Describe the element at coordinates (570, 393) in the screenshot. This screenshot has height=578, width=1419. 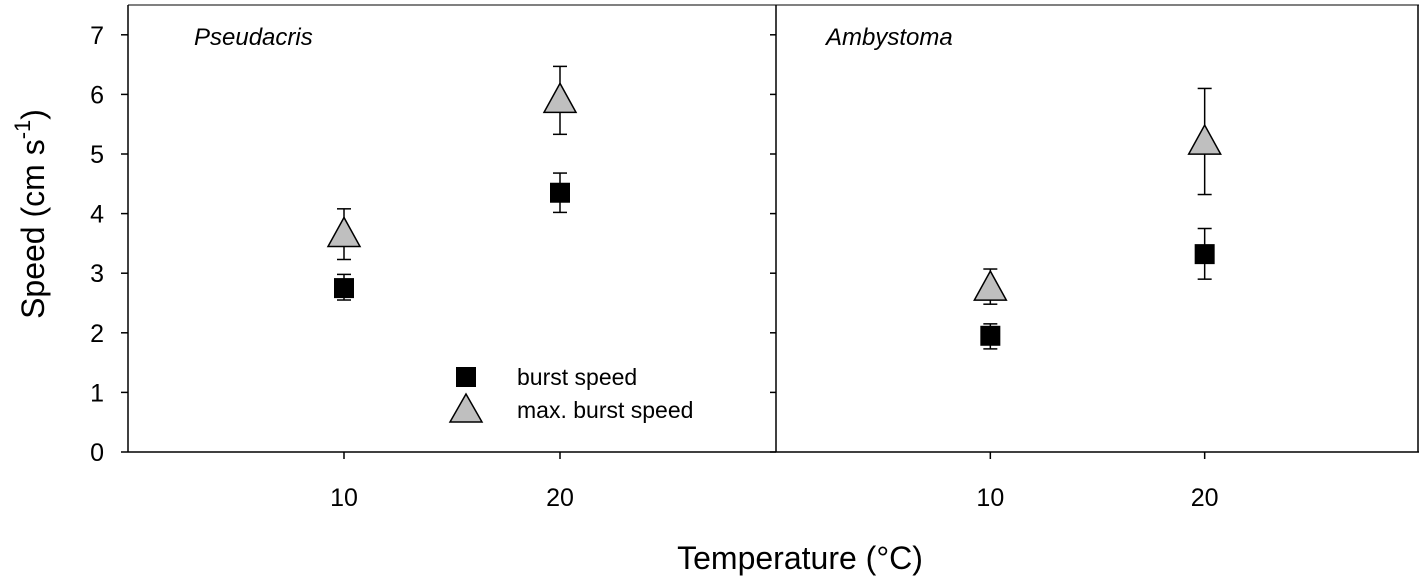
I see `legend: burst speed max. burst speed` at that location.